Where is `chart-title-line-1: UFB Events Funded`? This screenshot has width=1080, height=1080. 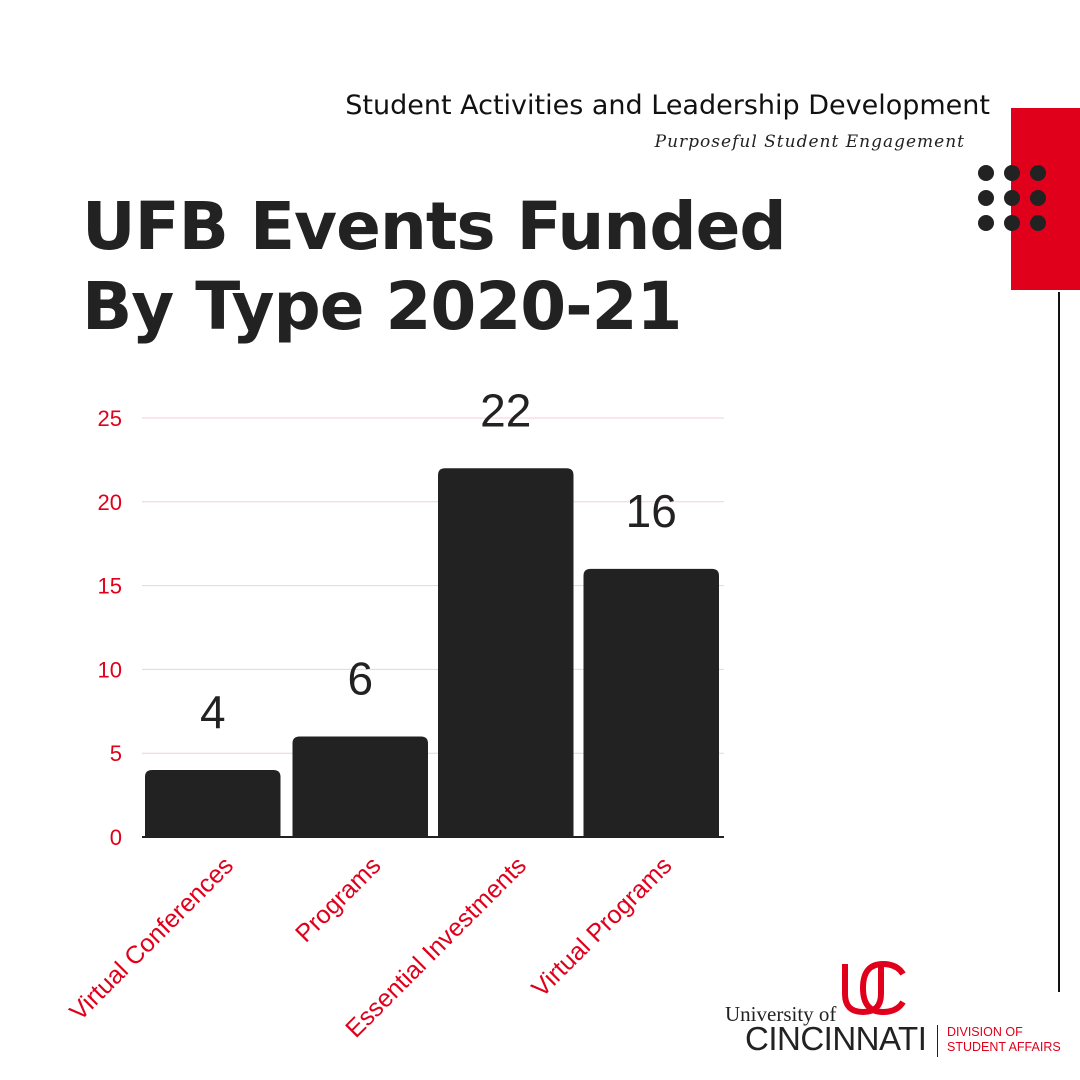 chart-title-line-1: UFB Events Funded is located at coordinates (434, 226).